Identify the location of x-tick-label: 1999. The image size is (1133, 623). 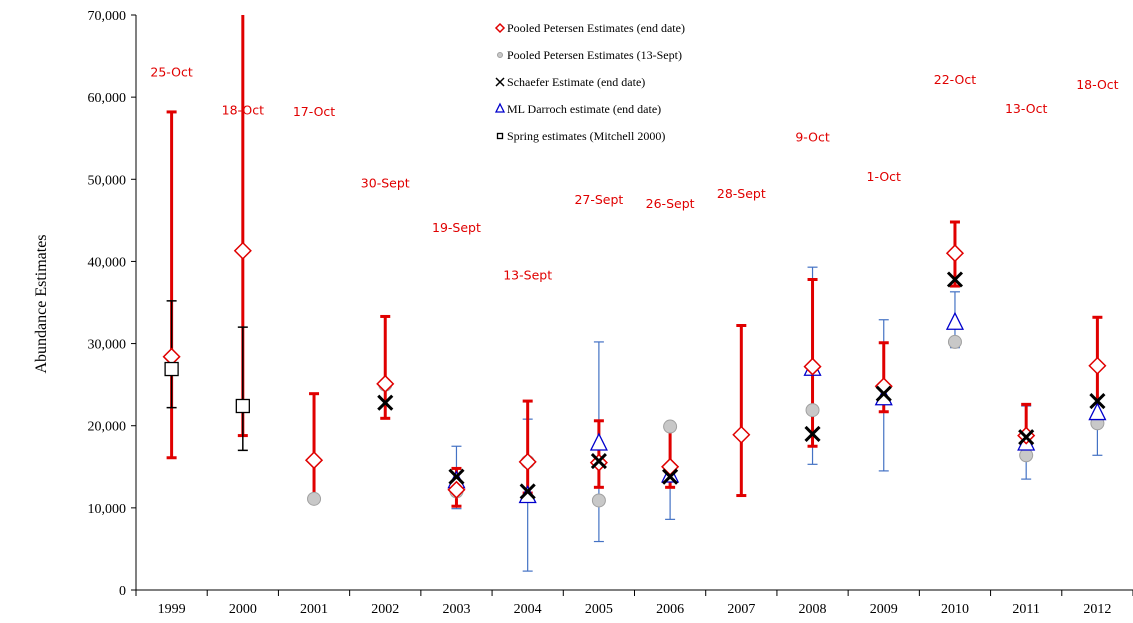
(172, 609).